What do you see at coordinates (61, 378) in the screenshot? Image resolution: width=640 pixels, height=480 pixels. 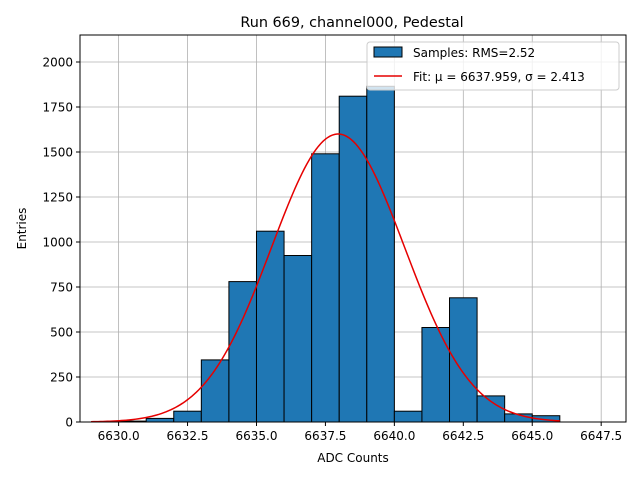 I see `y-tick-label: 250` at bounding box center [61, 378].